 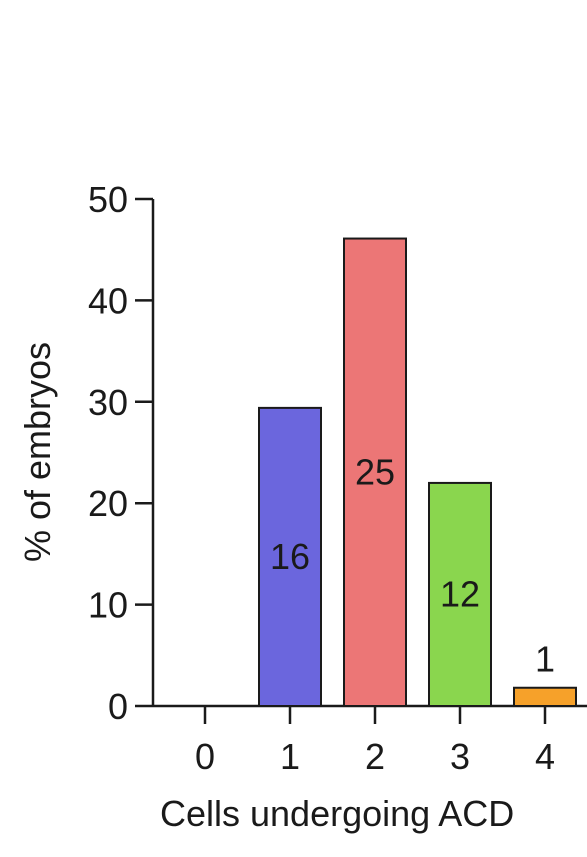 I want to click on y-axis: 0 10 20 30 40 50, so click(x=121, y=453).